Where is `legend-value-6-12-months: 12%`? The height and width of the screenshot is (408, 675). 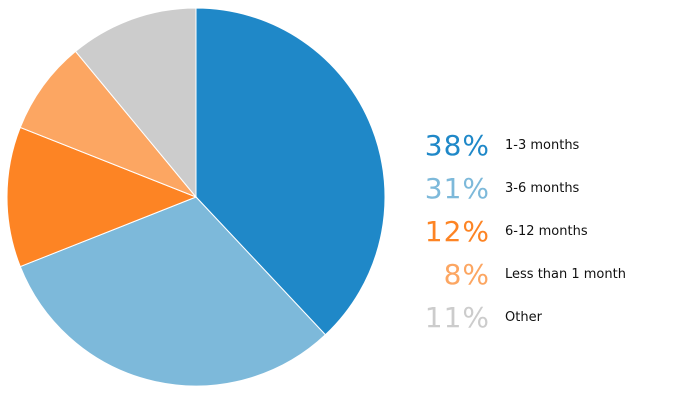
legend-value-6-12-months: 12% is located at coordinates (457, 231).